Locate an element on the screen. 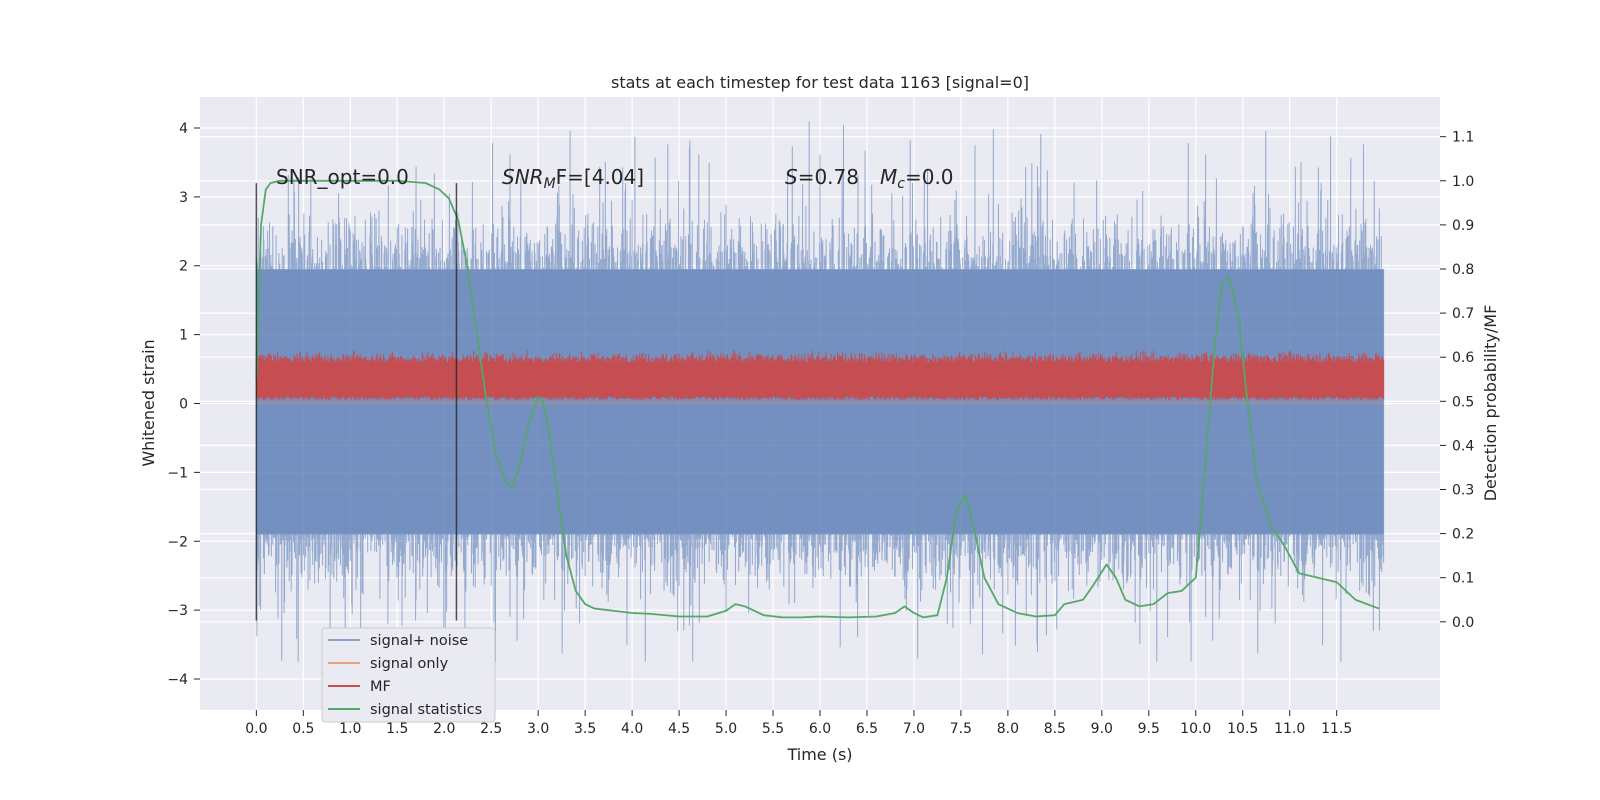 The image size is (1600, 800). legend-box is located at coordinates (408, 675).